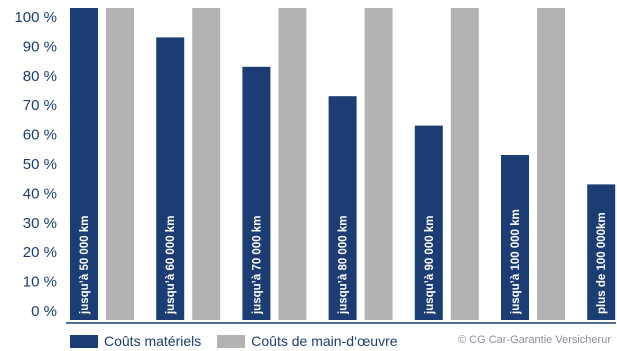 Image resolution: width=617 pixels, height=351 pixels. I want to click on bar-category-label: jusqu’à 50 000 km, so click(85, 265).